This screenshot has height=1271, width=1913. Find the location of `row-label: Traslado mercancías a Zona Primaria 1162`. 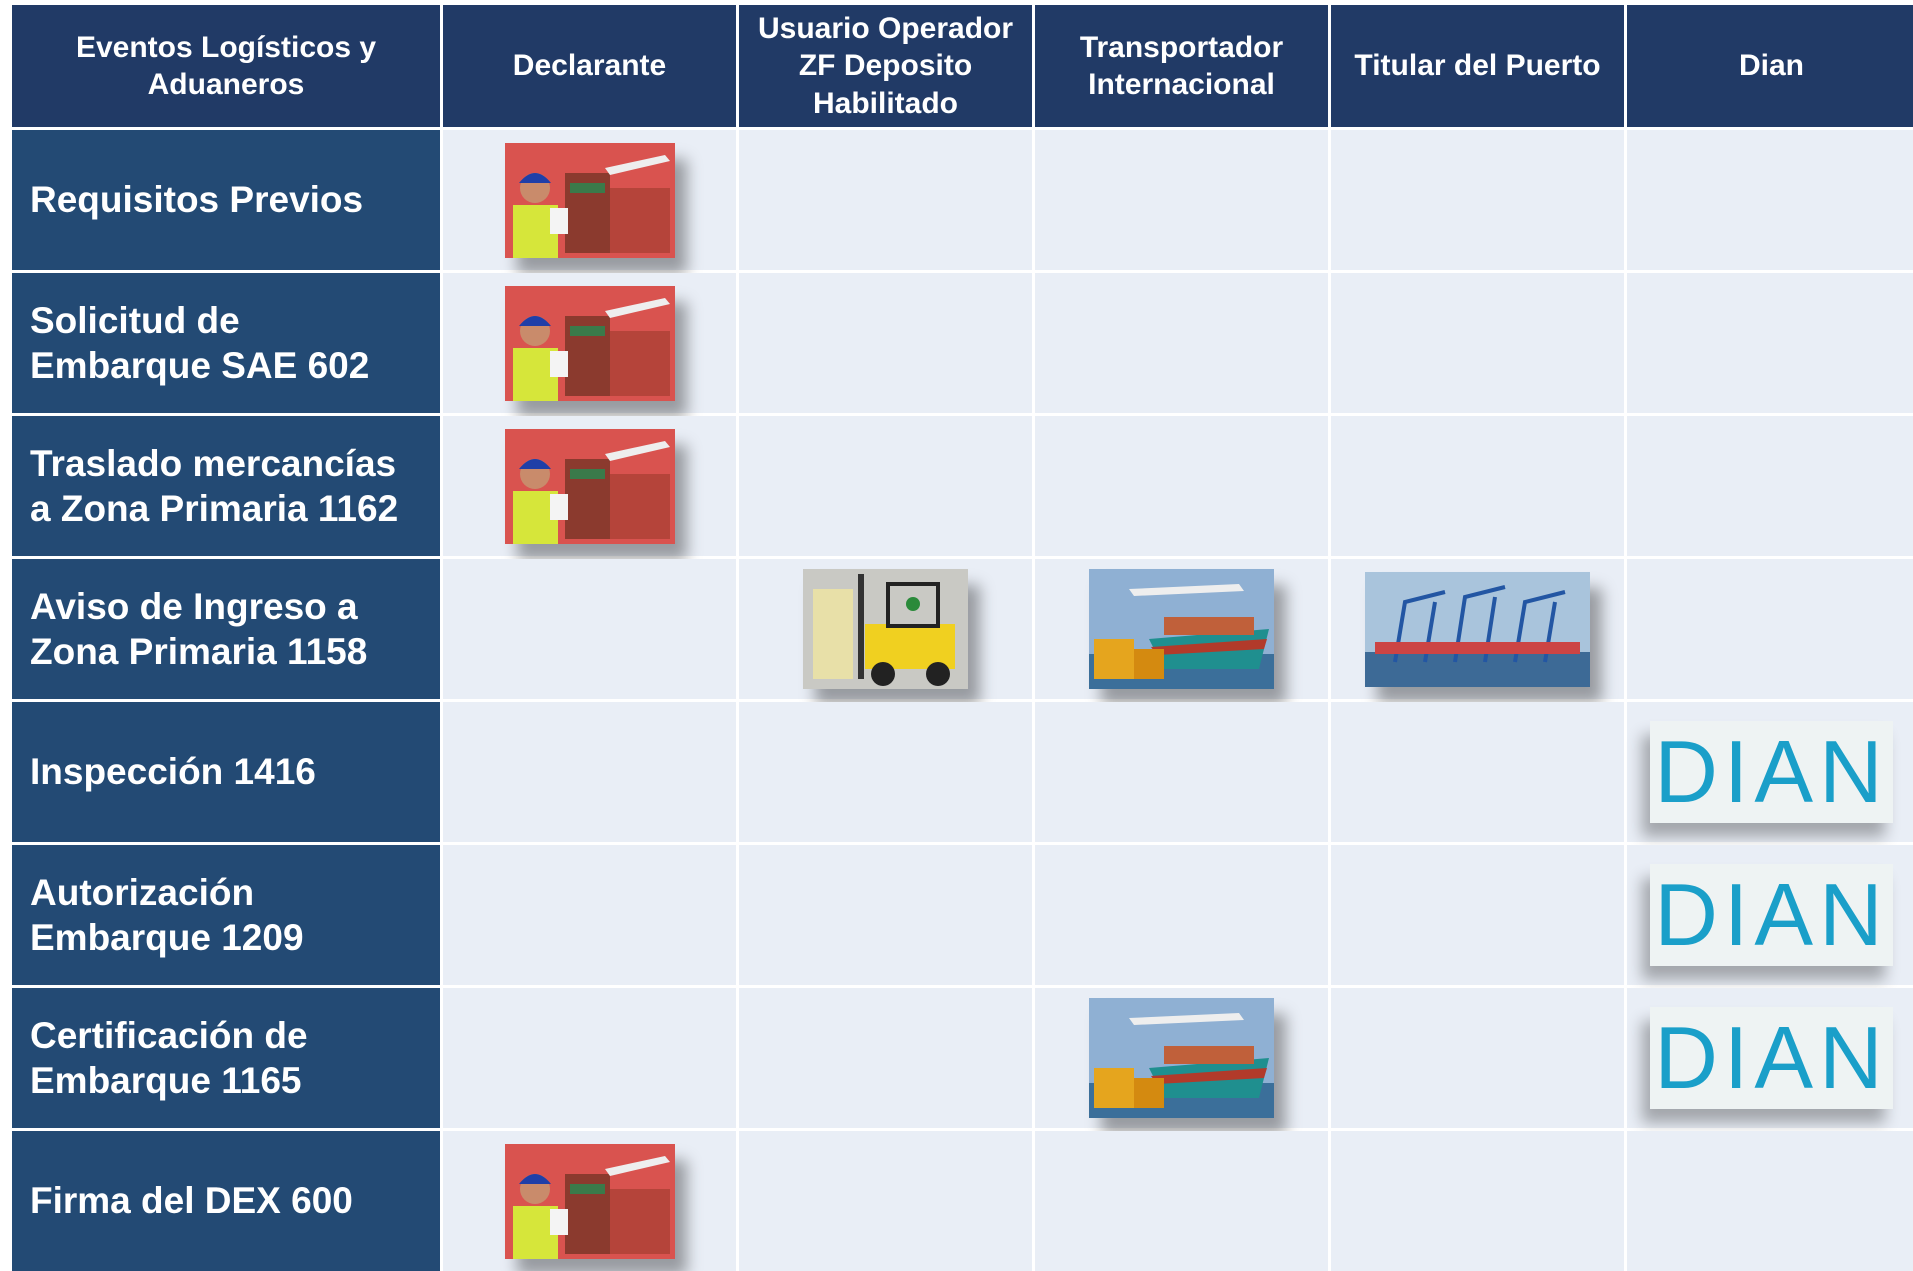

row-label: Traslado mercancías a Zona Primaria 1162 is located at coordinates (226, 486).